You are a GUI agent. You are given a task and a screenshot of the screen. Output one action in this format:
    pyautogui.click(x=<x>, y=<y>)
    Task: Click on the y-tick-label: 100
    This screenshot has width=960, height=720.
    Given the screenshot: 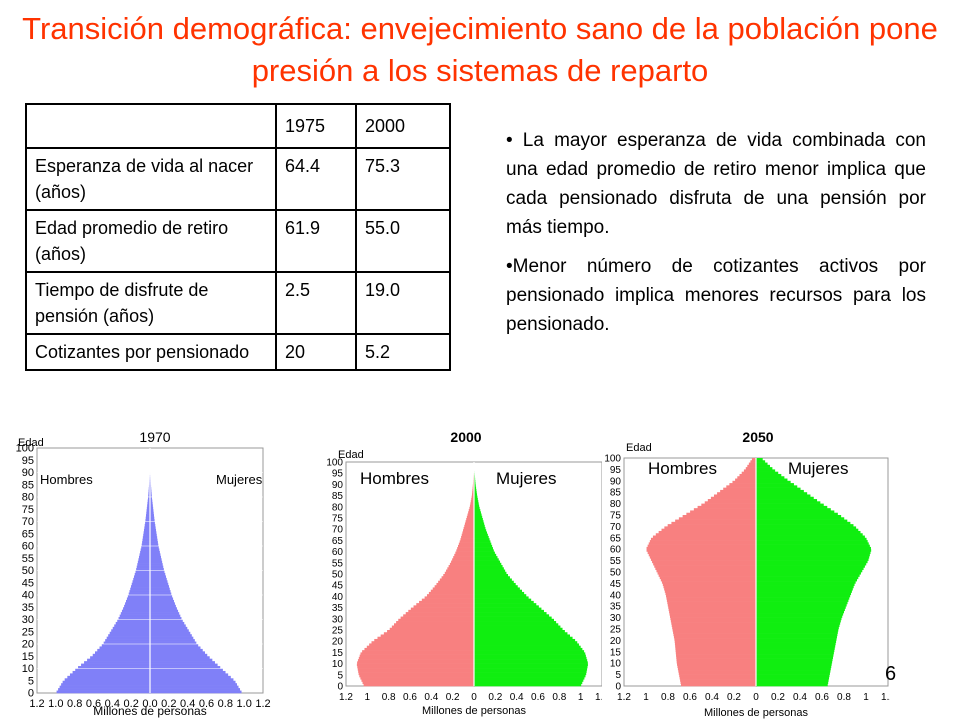 What is the action you would take?
    pyautogui.click(x=612, y=459)
    